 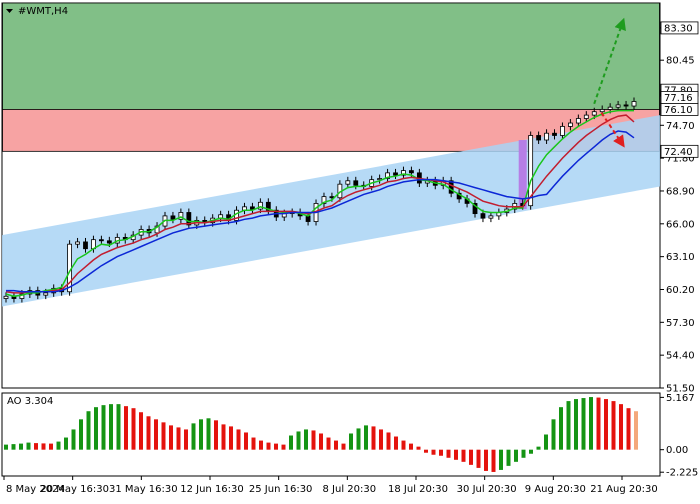 I want to click on forecast-arrows, so click(x=609, y=82).